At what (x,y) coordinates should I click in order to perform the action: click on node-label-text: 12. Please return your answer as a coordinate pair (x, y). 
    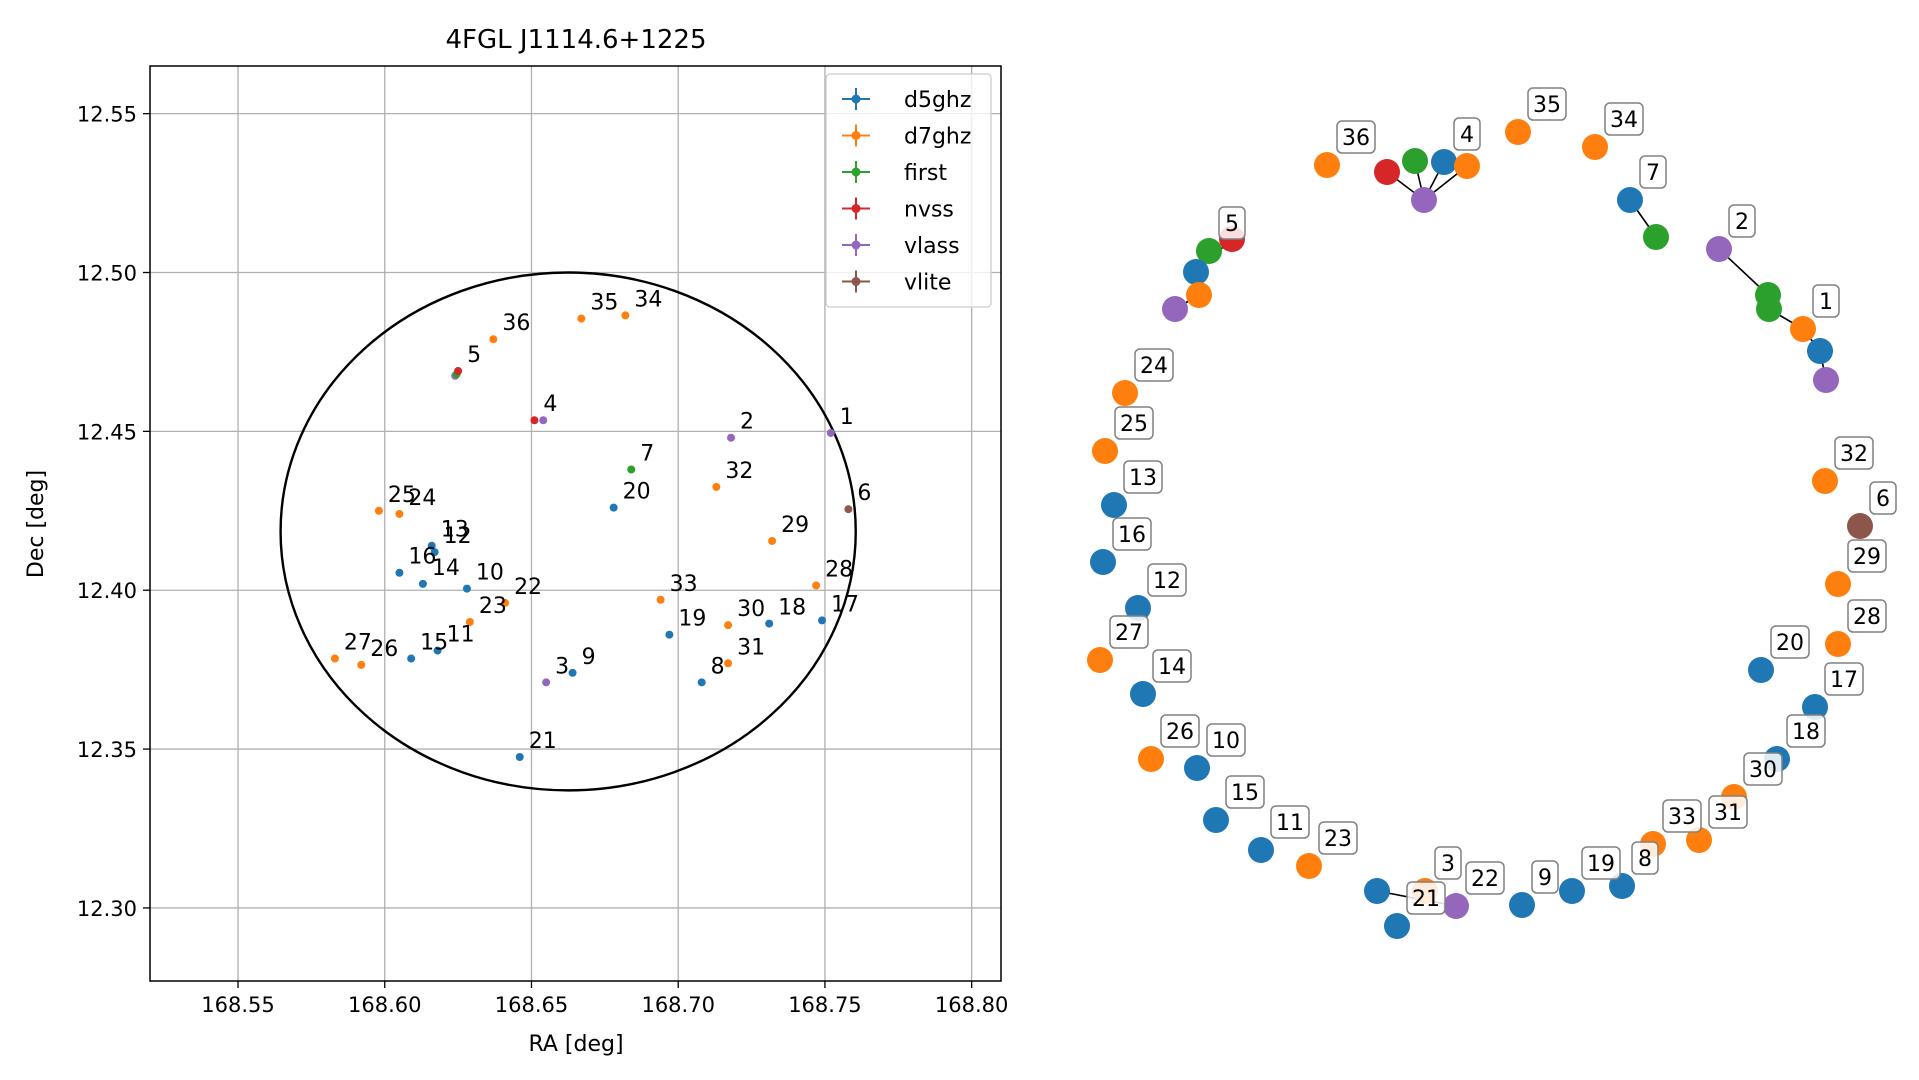
    Looking at the image, I should click on (1167, 581).